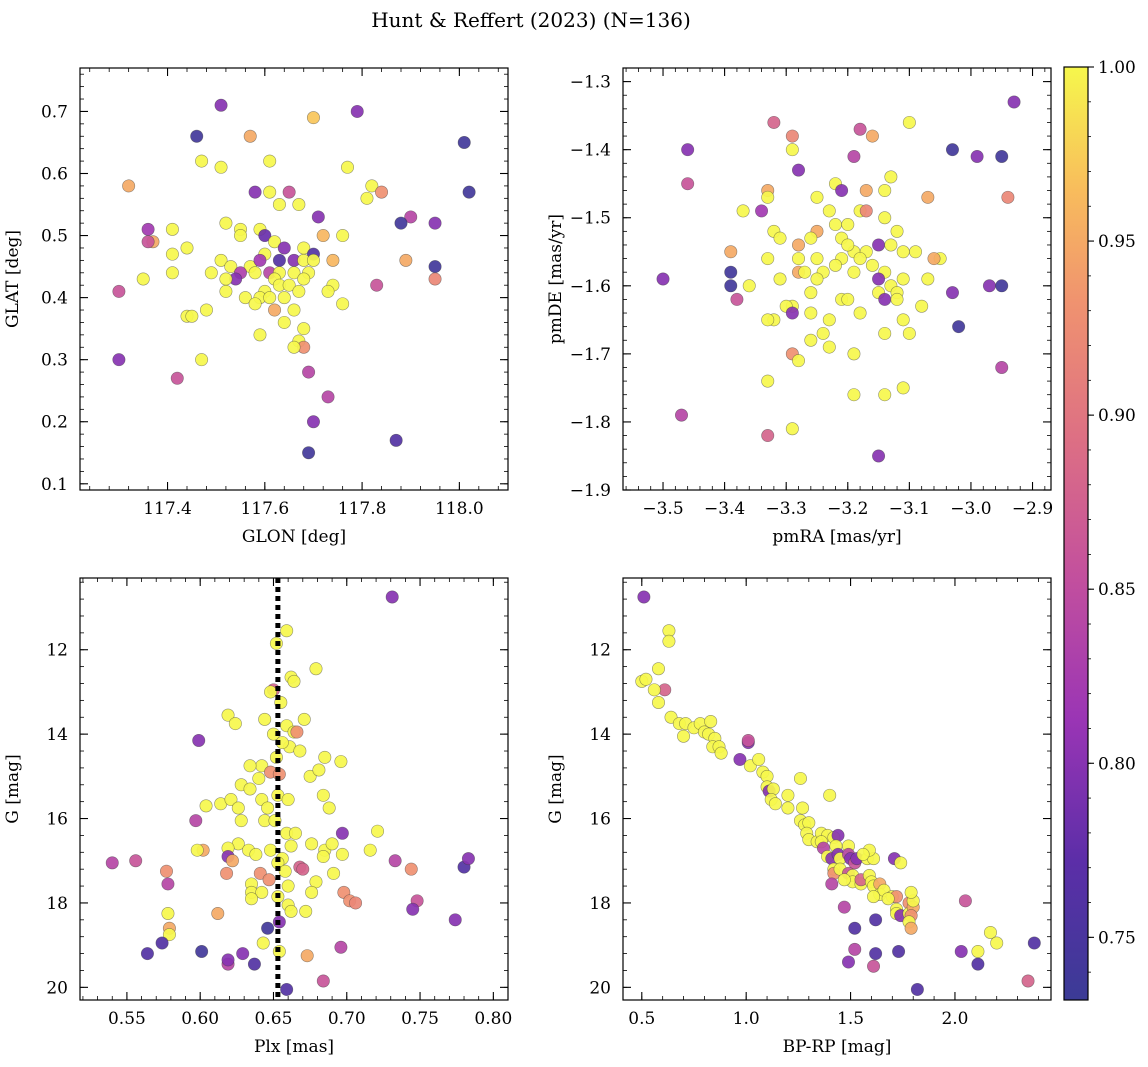  What do you see at coordinates (54, 423) in the screenshot?
I see `y-tick-label: 0.2` at bounding box center [54, 423].